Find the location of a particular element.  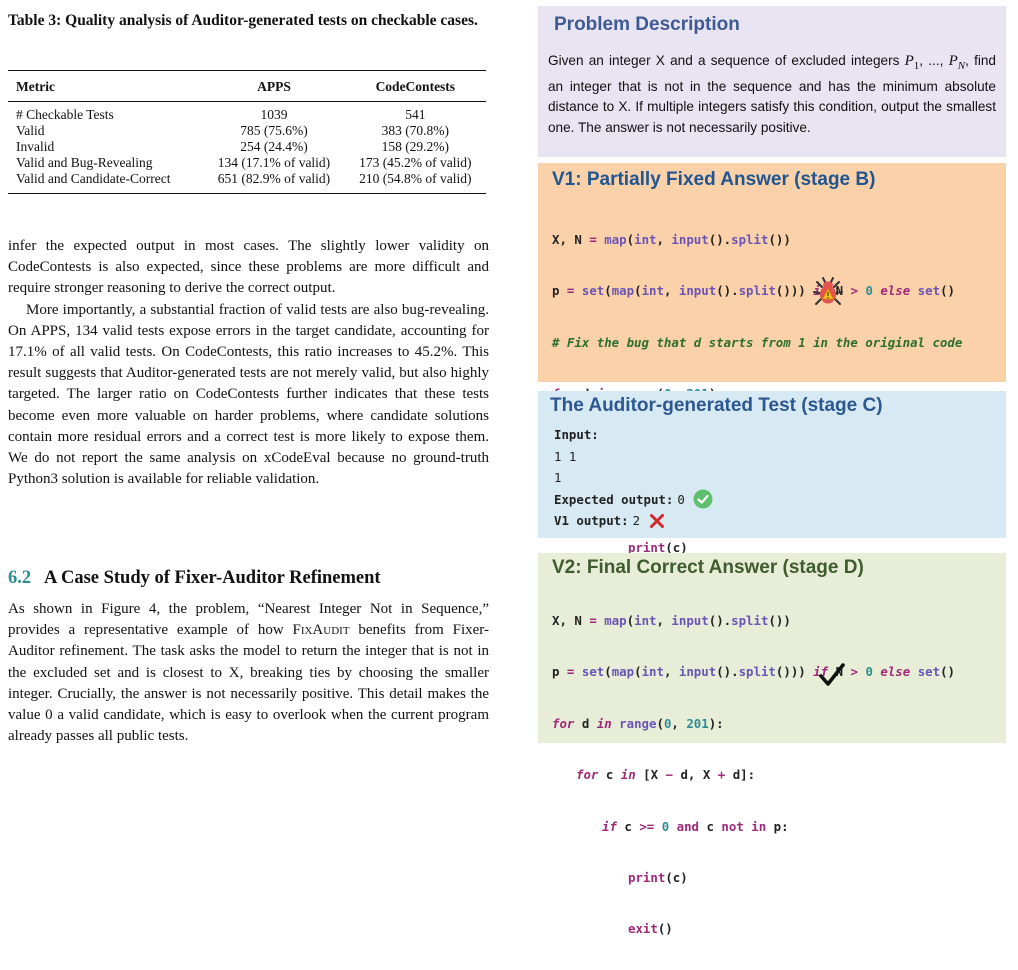

v1-output-label: V1 output: is located at coordinates (591, 520).